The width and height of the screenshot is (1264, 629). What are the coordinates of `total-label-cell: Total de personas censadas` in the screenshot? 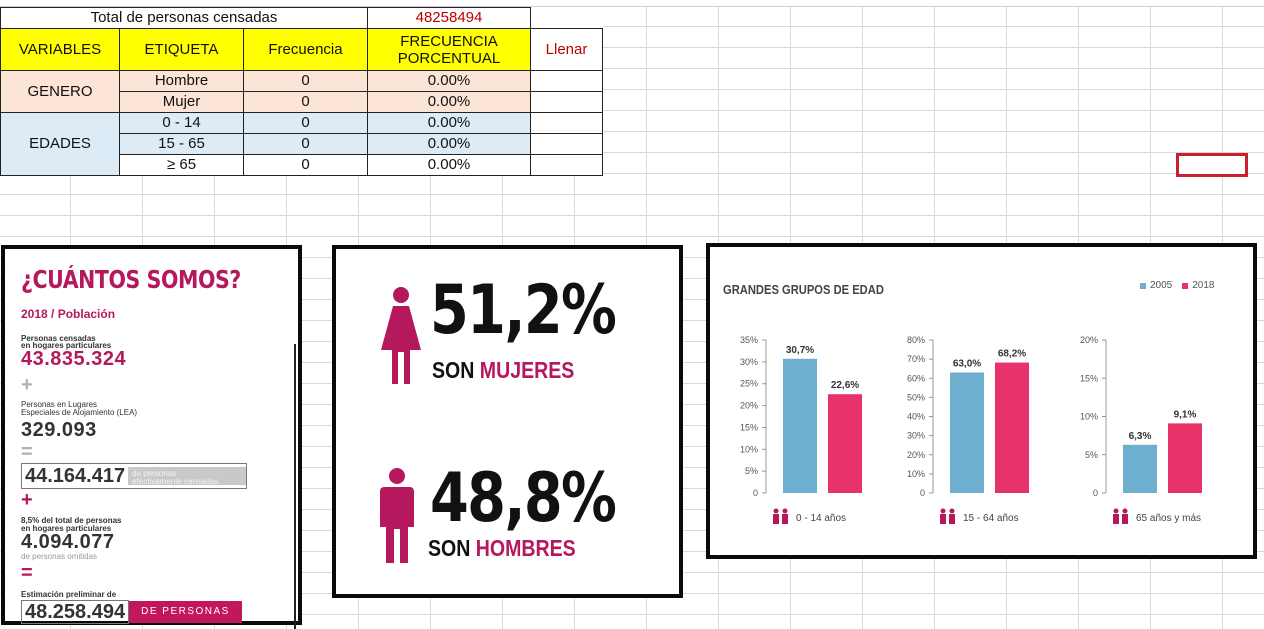 It's located at (184, 18).